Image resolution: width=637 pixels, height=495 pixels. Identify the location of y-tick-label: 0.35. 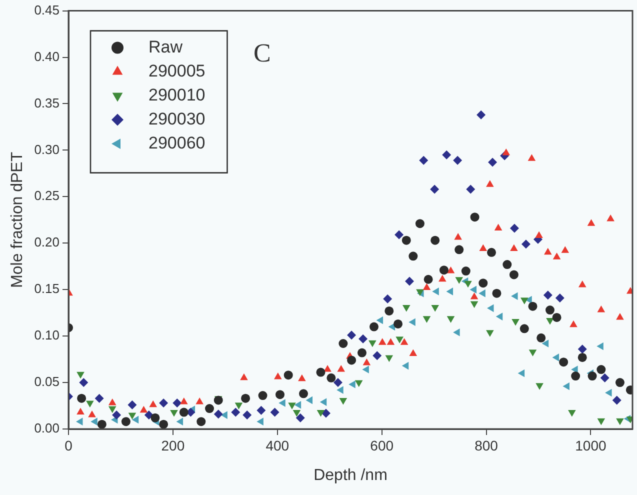
(47, 102).